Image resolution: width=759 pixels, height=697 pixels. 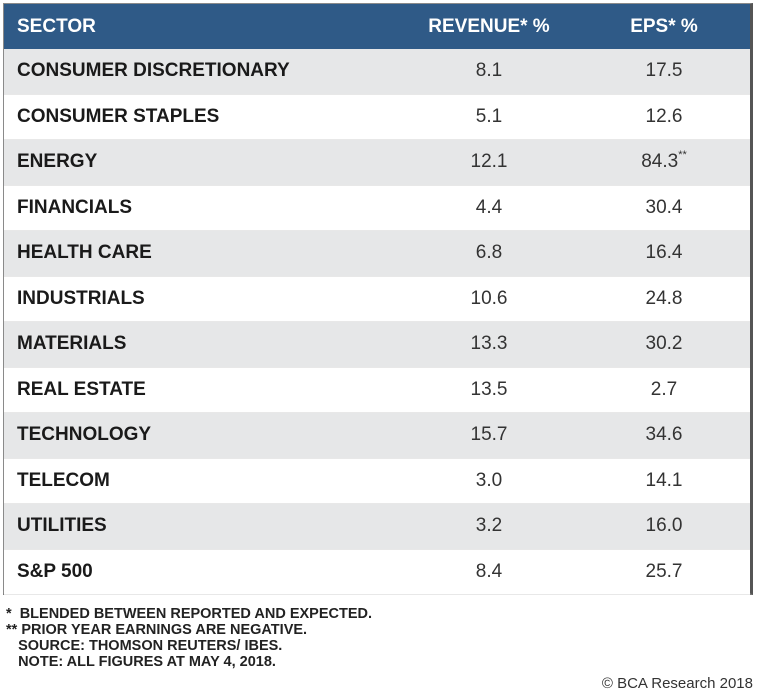 I want to click on table-row: REAL ESTATE 13.5 2.7, so click(x=377, y=390).